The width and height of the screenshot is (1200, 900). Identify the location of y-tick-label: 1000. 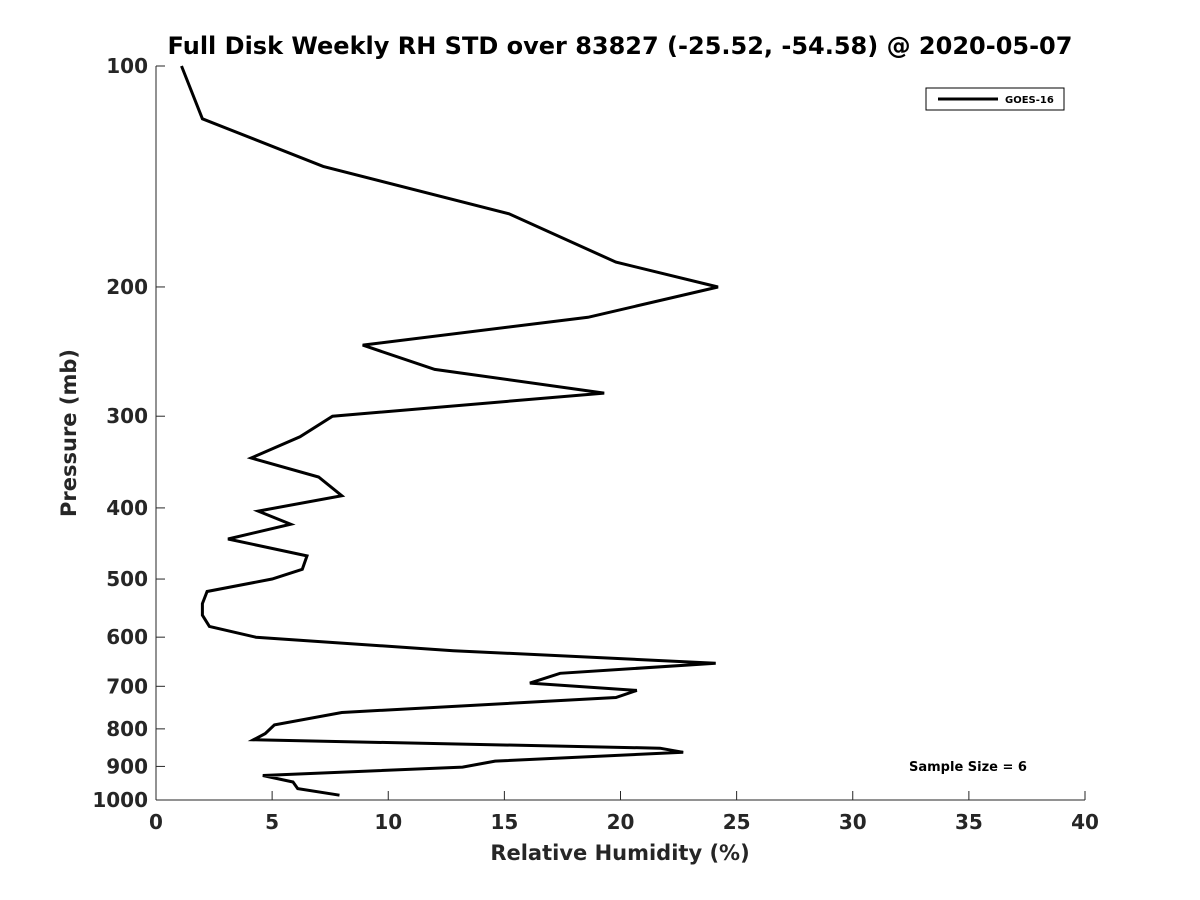
(120, 800).